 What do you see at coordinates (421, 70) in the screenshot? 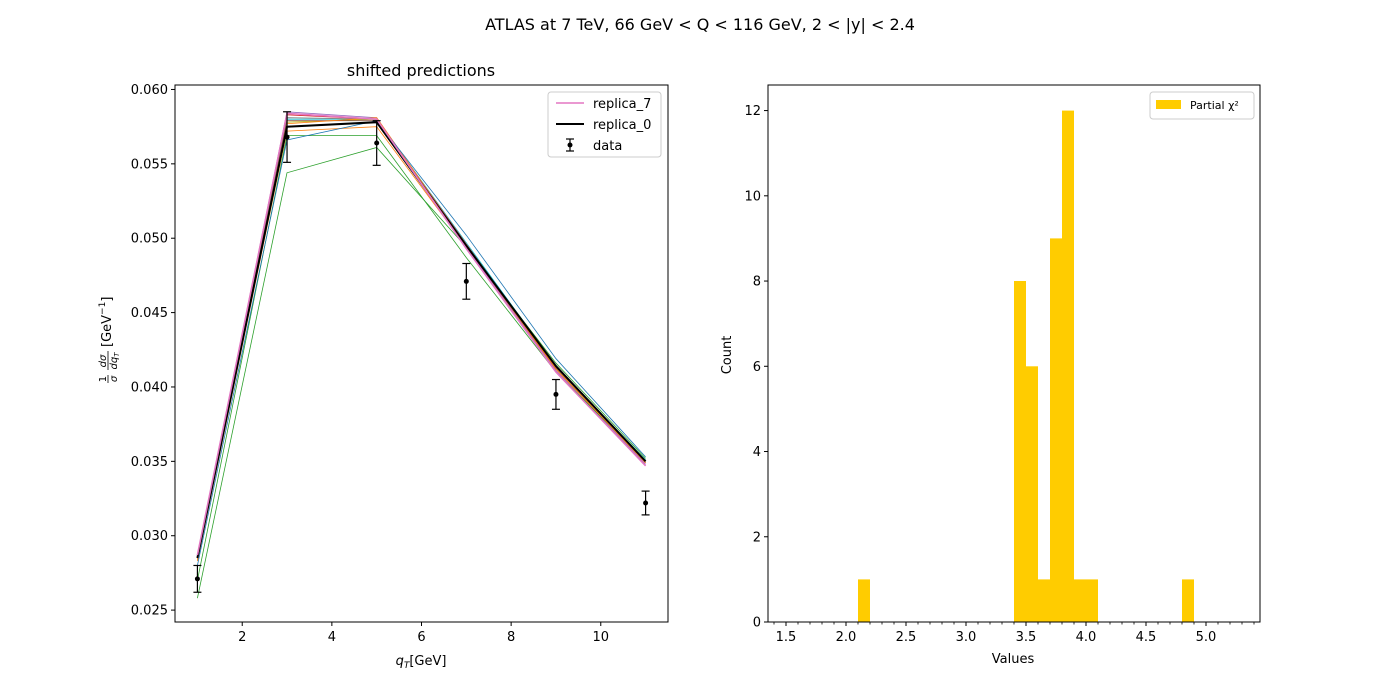
I see `subplot-title: shifted predictions` at bounding box center [421, 70].